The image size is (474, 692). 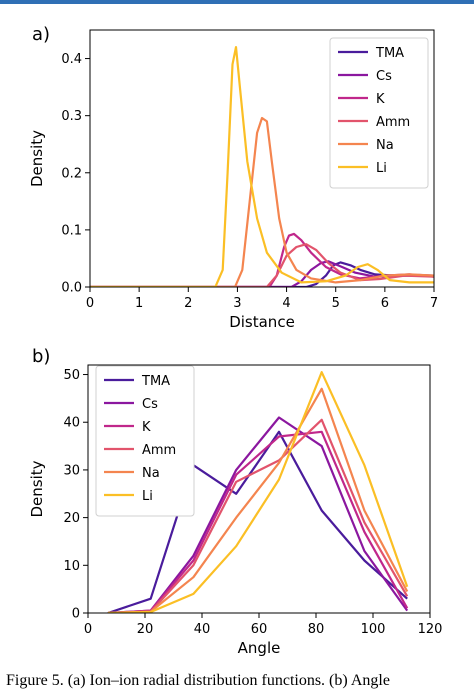 What do you see at coordinates (237, 2) in the screenshot?
I see `top-accent-bar` at bounding box center [237, 2].